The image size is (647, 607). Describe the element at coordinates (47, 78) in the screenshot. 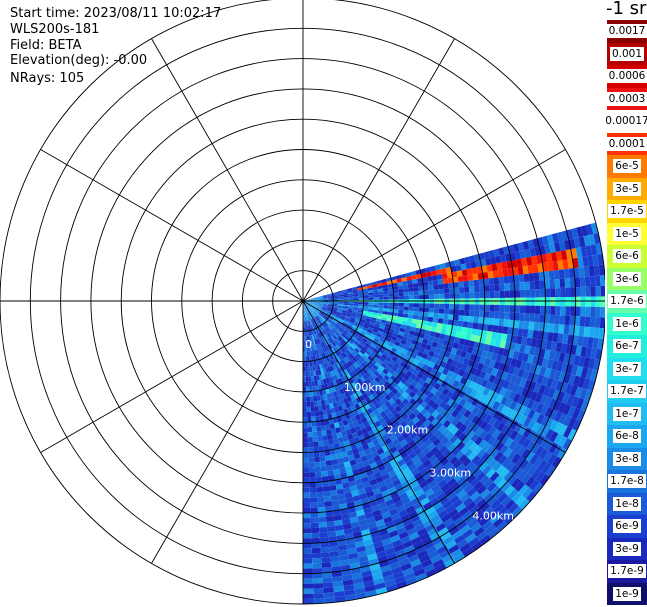

I see `nrays-text: NRays: 105` at that location.